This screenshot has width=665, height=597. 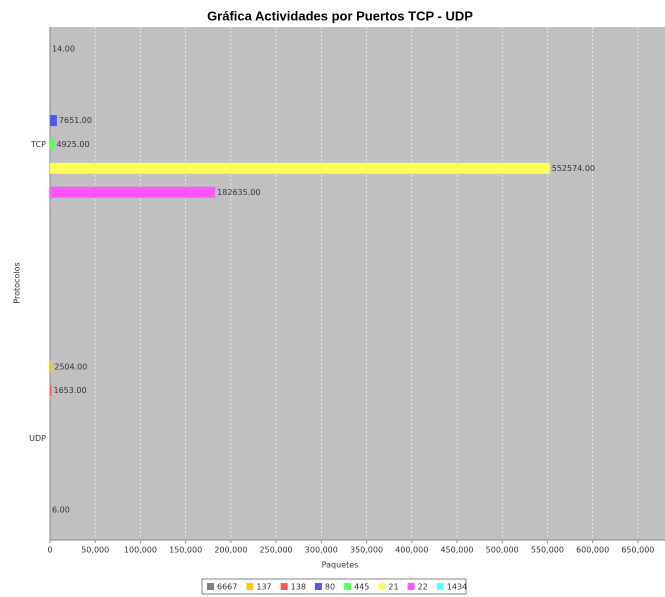 What do you see at coordinates (457, 587) in the screenshot?
I see `legend-label: 1434` at bounding box center [457, 587].